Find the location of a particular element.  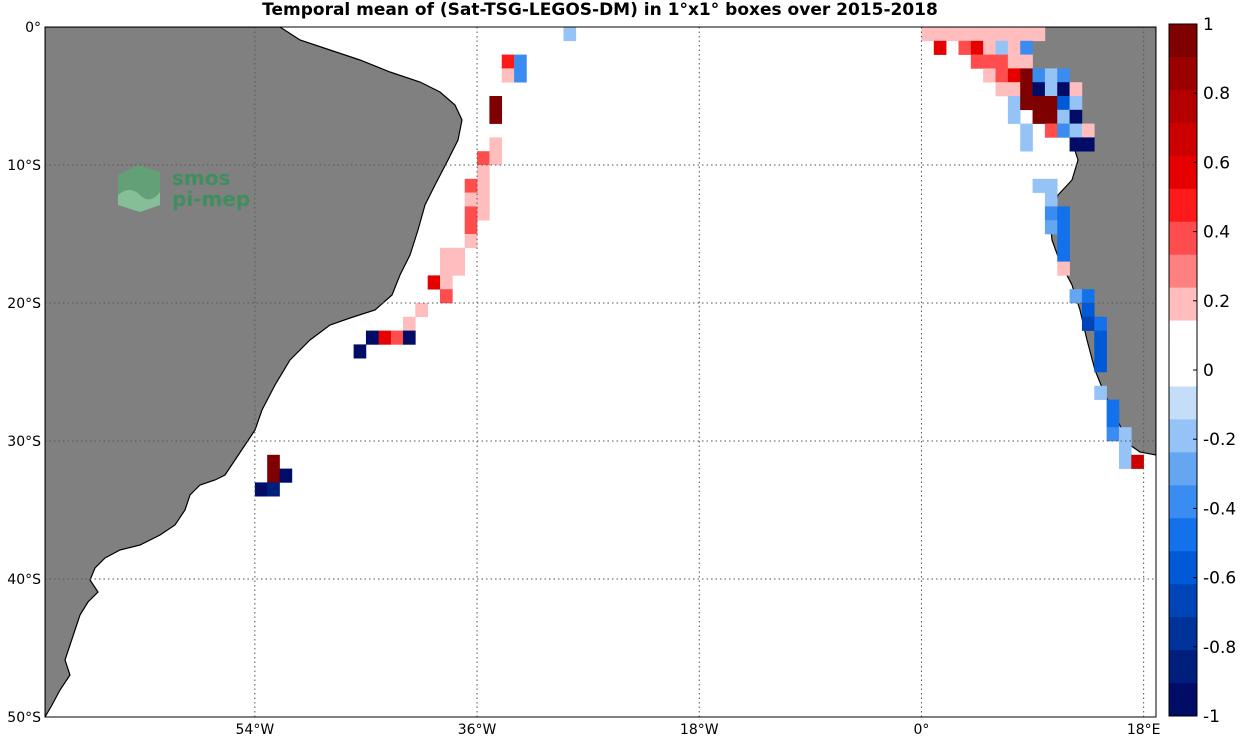

logo-line1: smos is located at coordinates (201, 178).